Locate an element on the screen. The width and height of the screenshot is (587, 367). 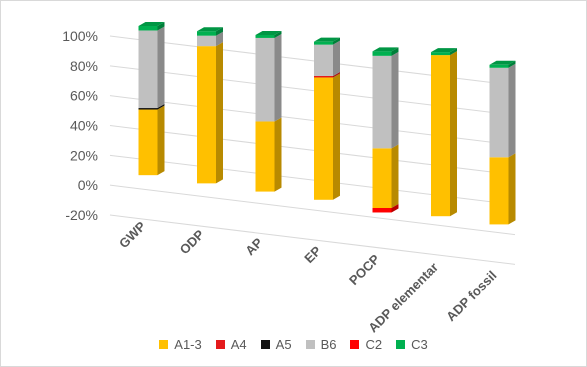
y-tick-label: 100% is located at coordinates (80, 36).